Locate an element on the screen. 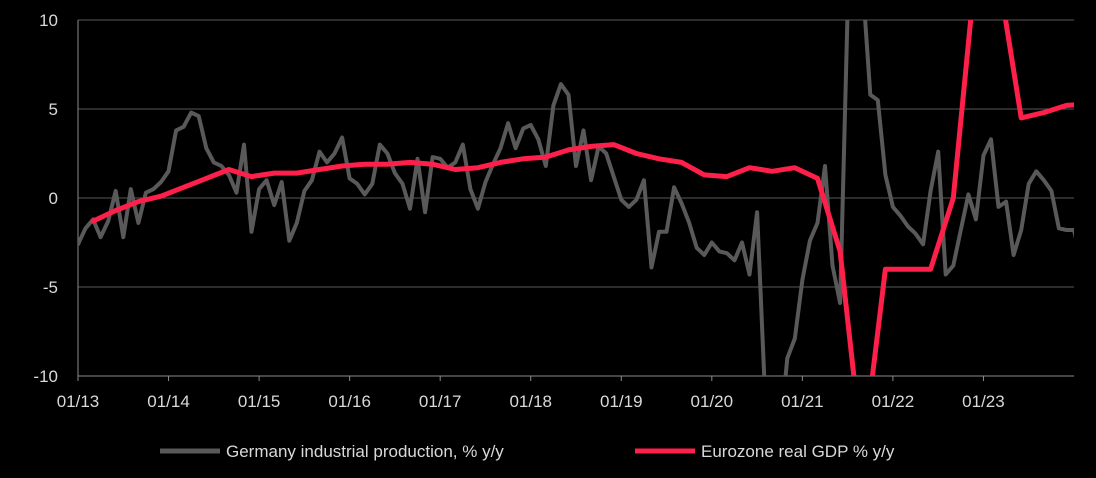  legend-label-eurozone: Eurozone real GDP % y/y is located at coordinates (798, 451).